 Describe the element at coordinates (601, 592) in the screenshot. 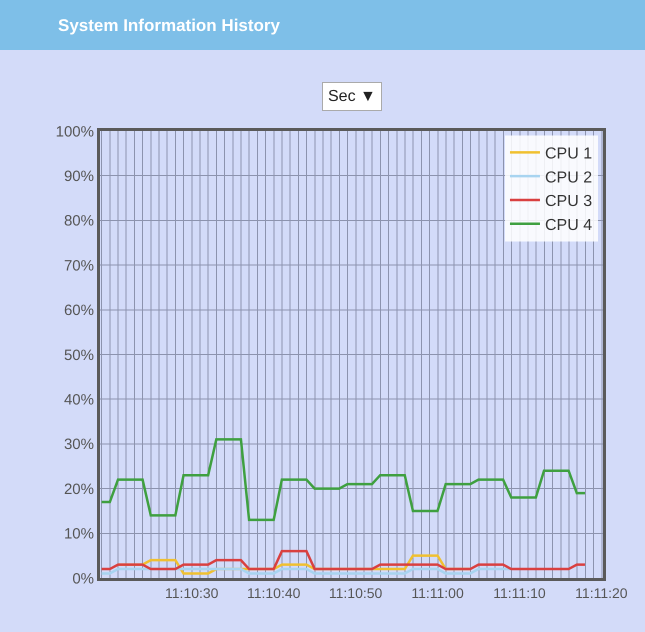

I see `x-tick-label: 11:11:20` at that location.